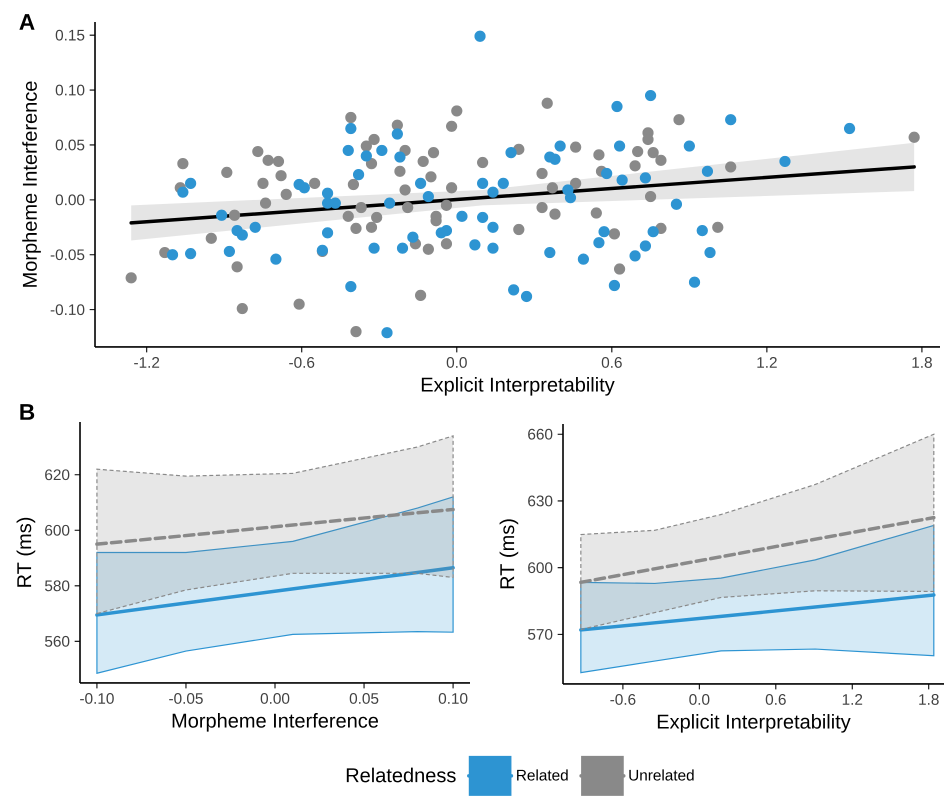 The height and width of the screenshot is (798, 946). I want to click on y-tick-label: -0.10, so click(67, 310).